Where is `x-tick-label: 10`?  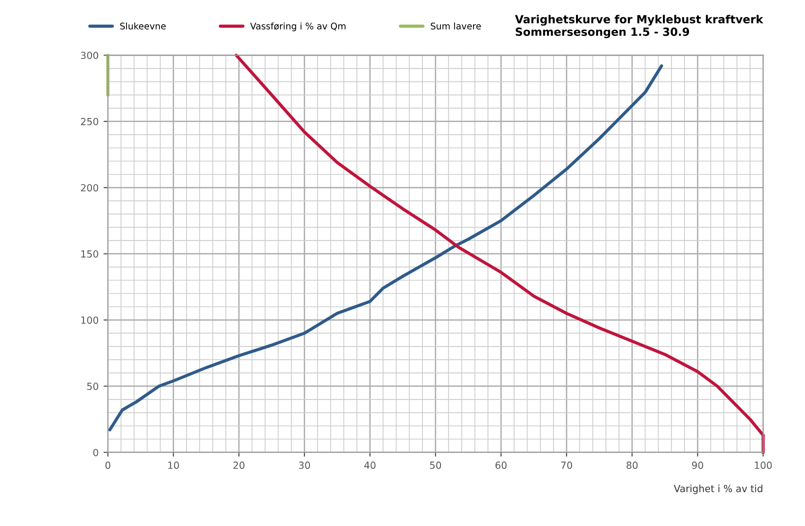 x-tick-label: 10 is located at coordinates (173, 465).